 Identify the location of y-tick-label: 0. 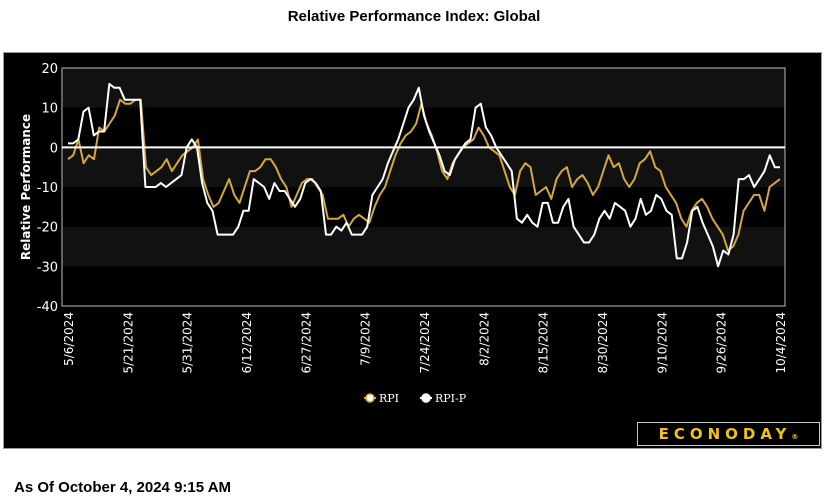
(54, 148).